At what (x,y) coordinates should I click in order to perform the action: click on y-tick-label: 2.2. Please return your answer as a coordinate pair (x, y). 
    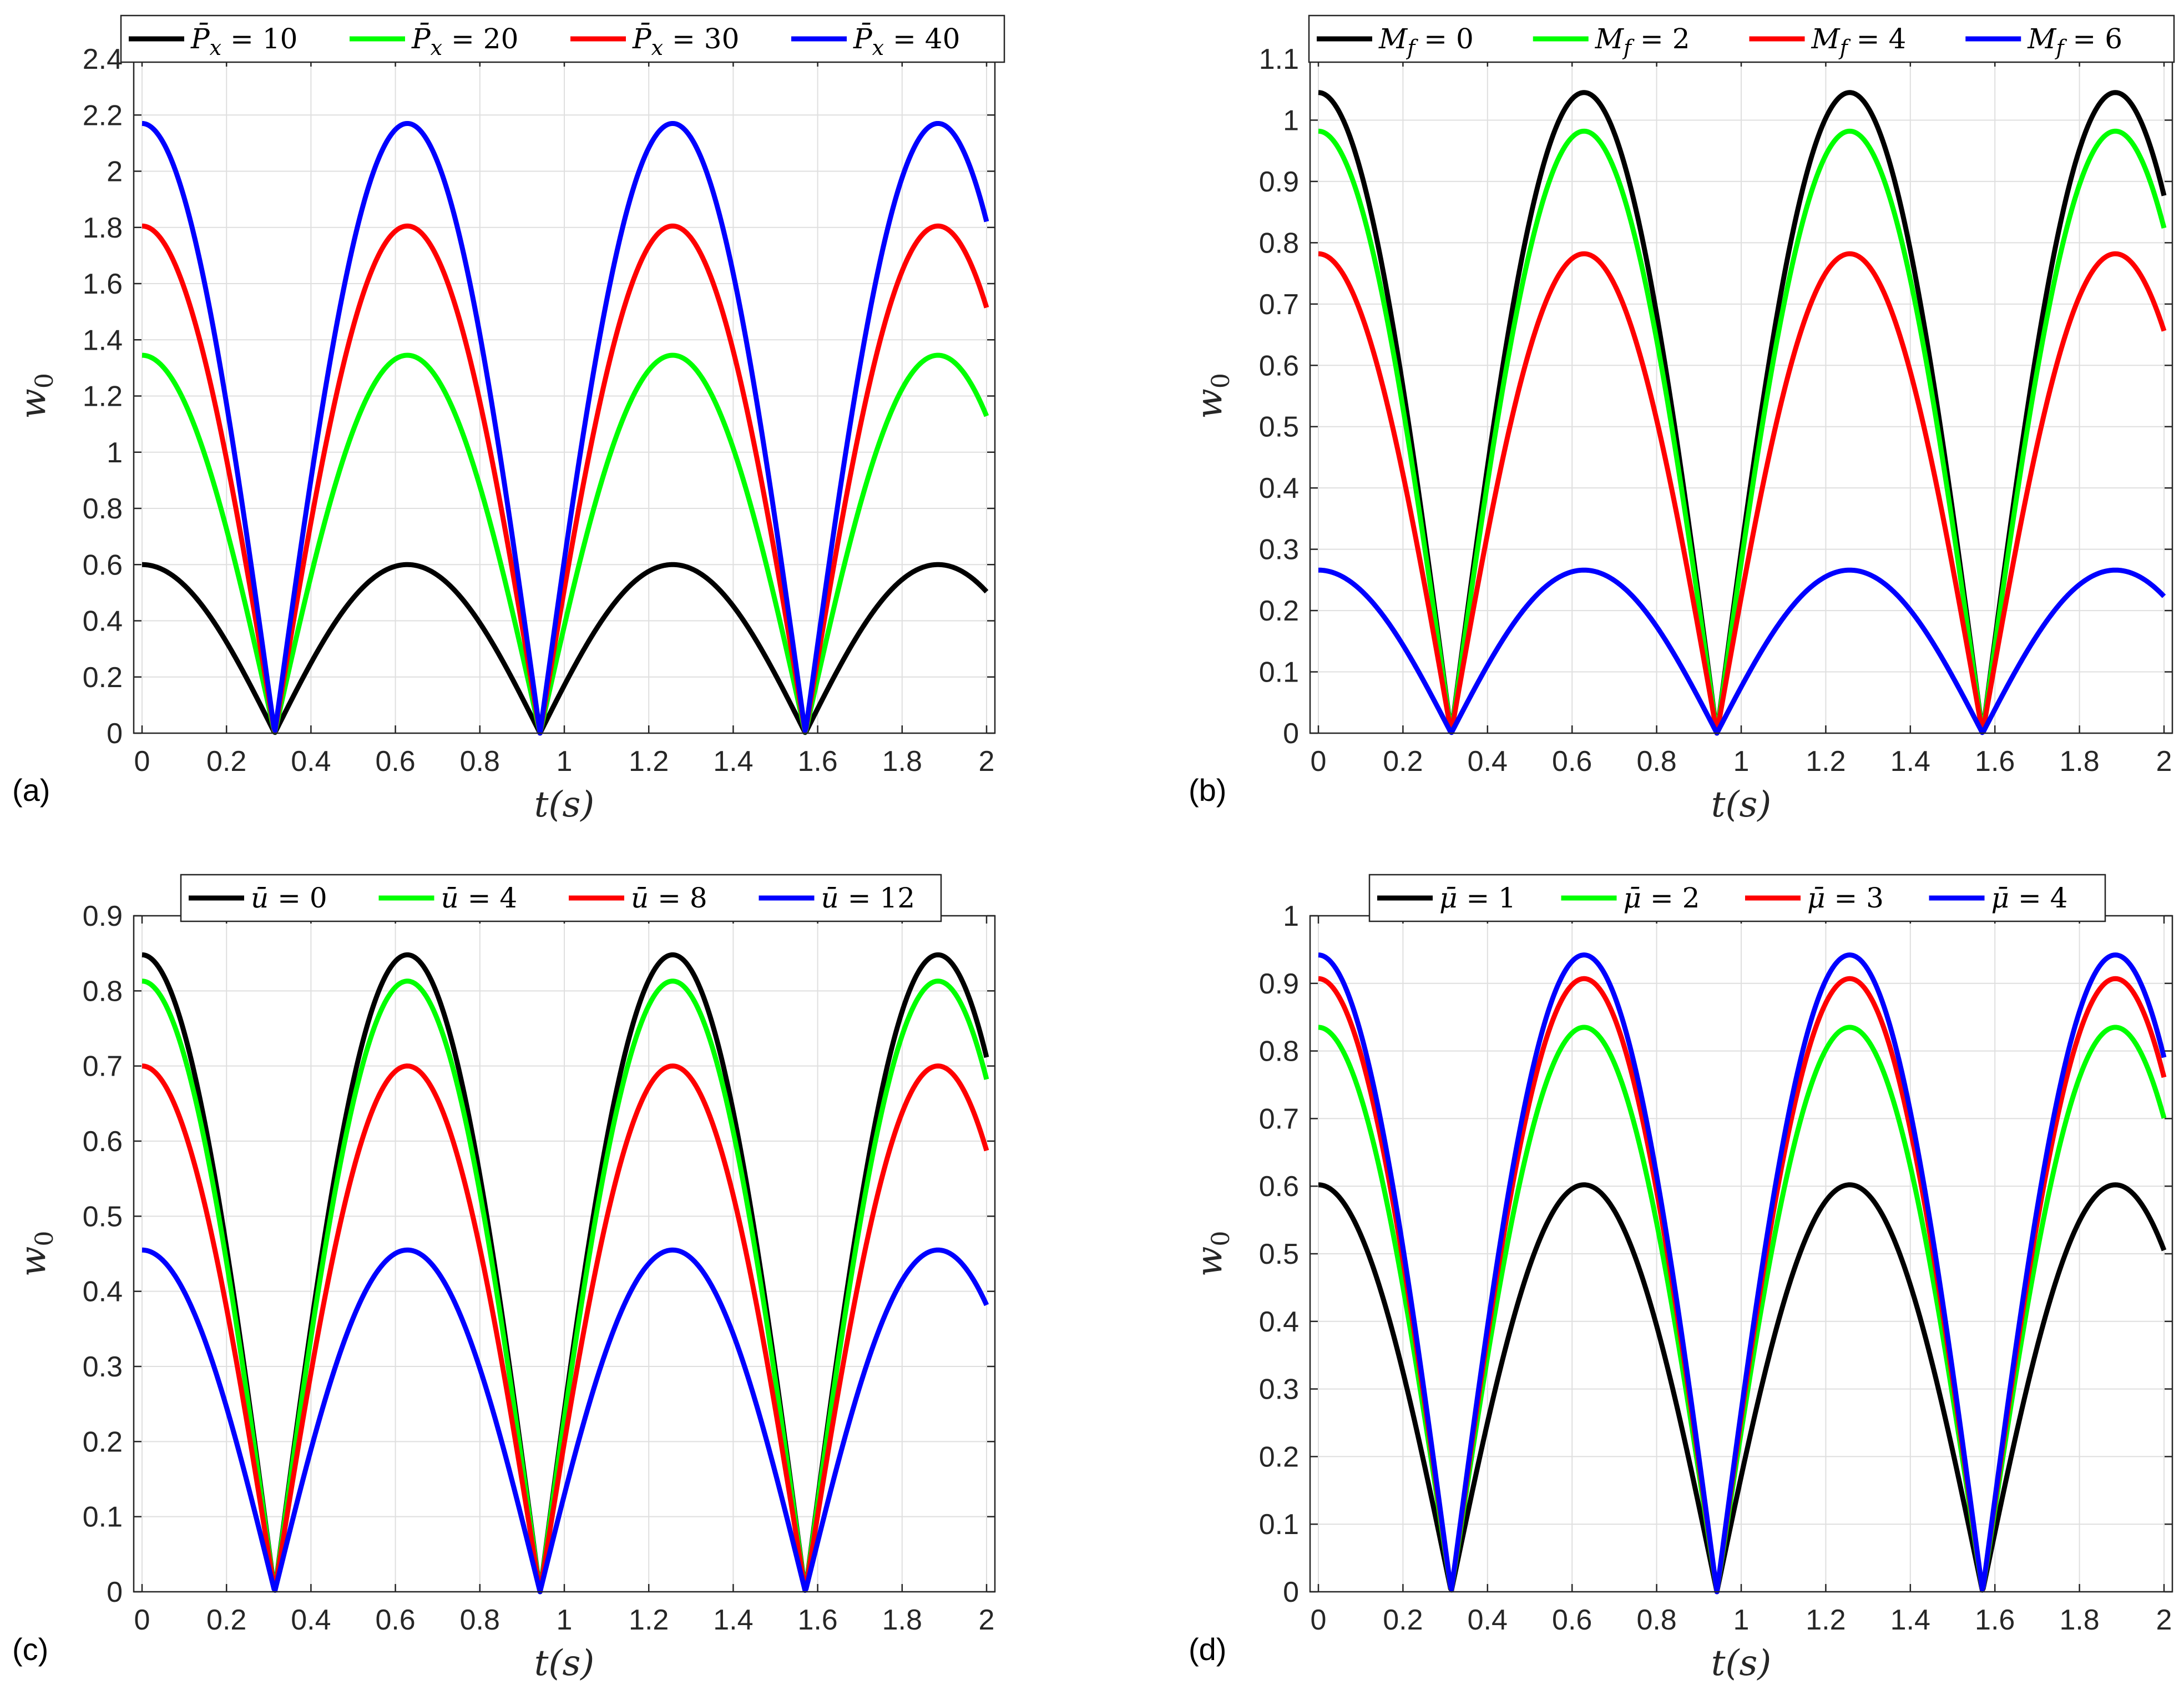
    Looking at the image, I should click on (103, 115).